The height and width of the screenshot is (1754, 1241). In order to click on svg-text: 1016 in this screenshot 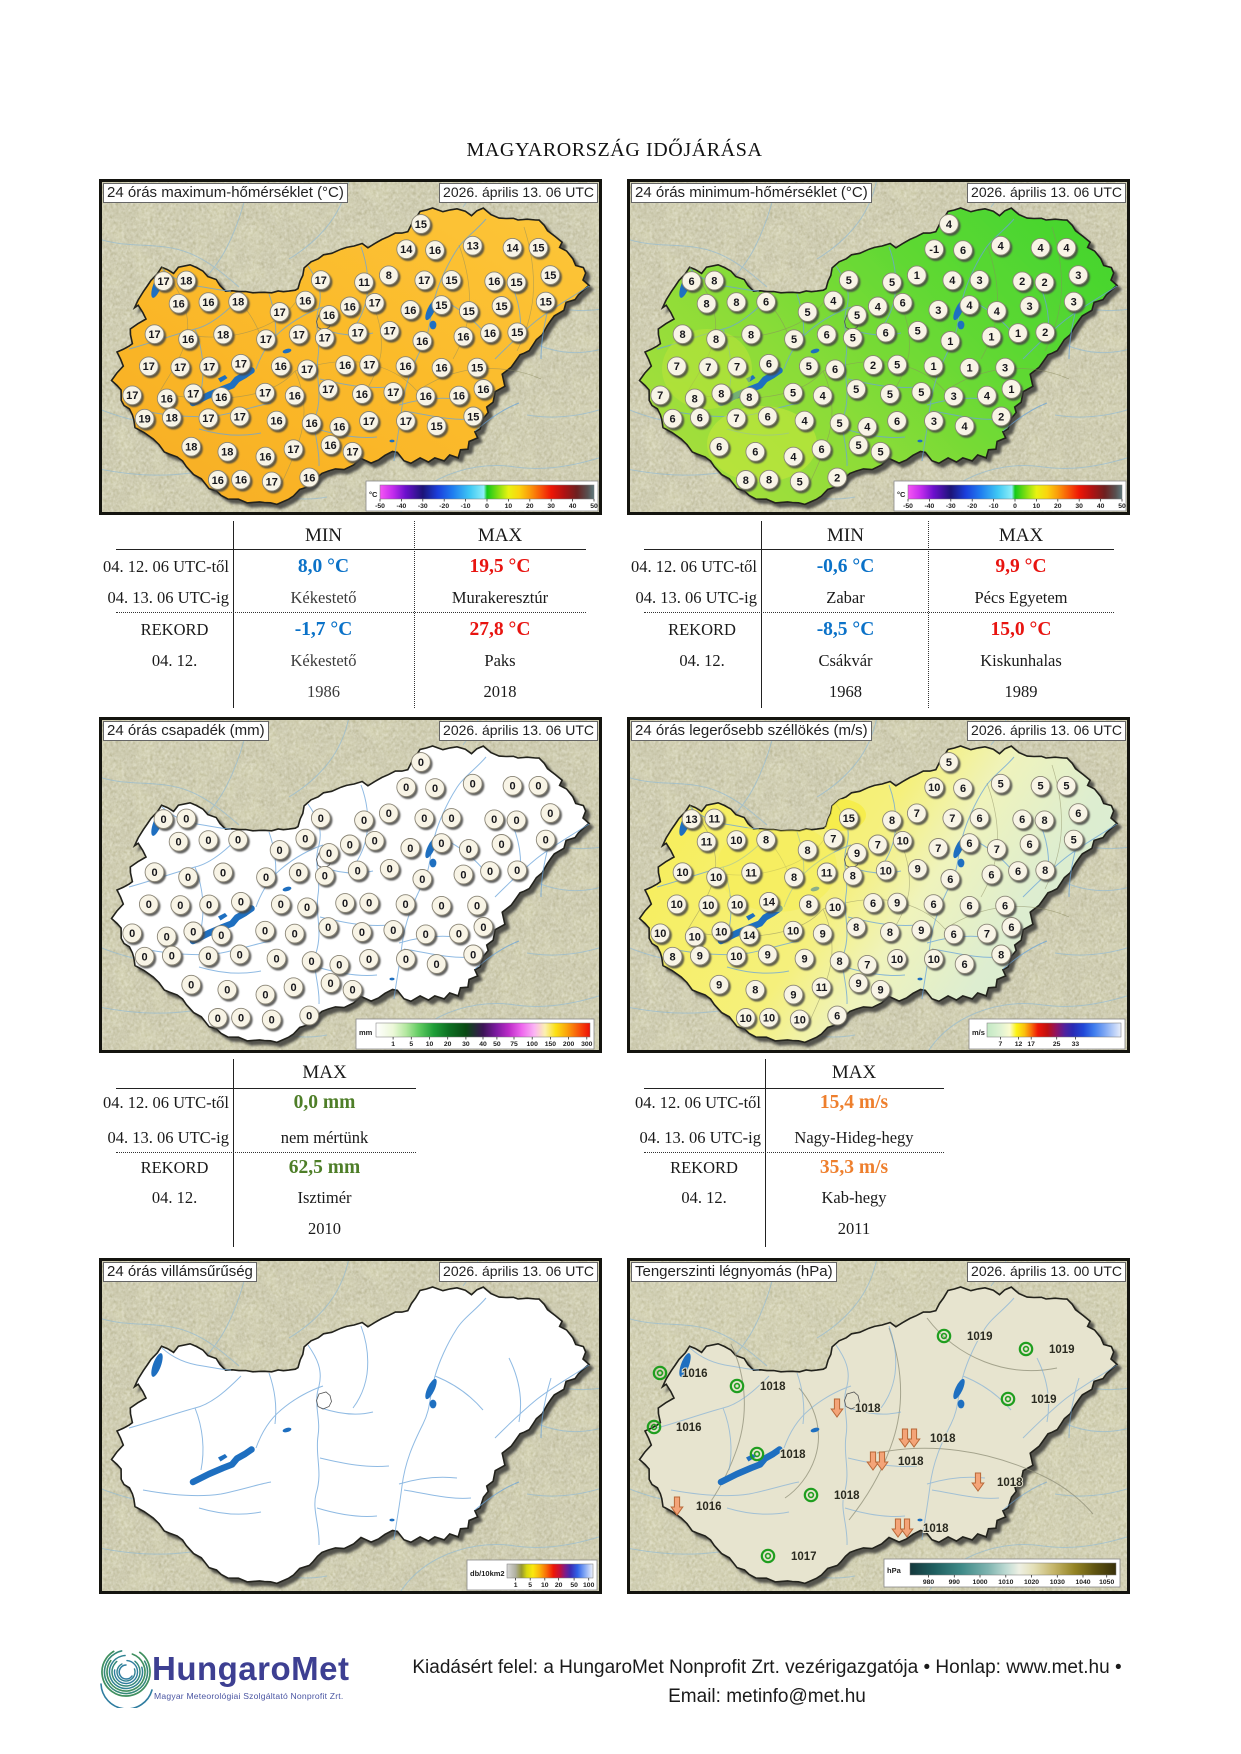, I will do `click(689, 1428)`.